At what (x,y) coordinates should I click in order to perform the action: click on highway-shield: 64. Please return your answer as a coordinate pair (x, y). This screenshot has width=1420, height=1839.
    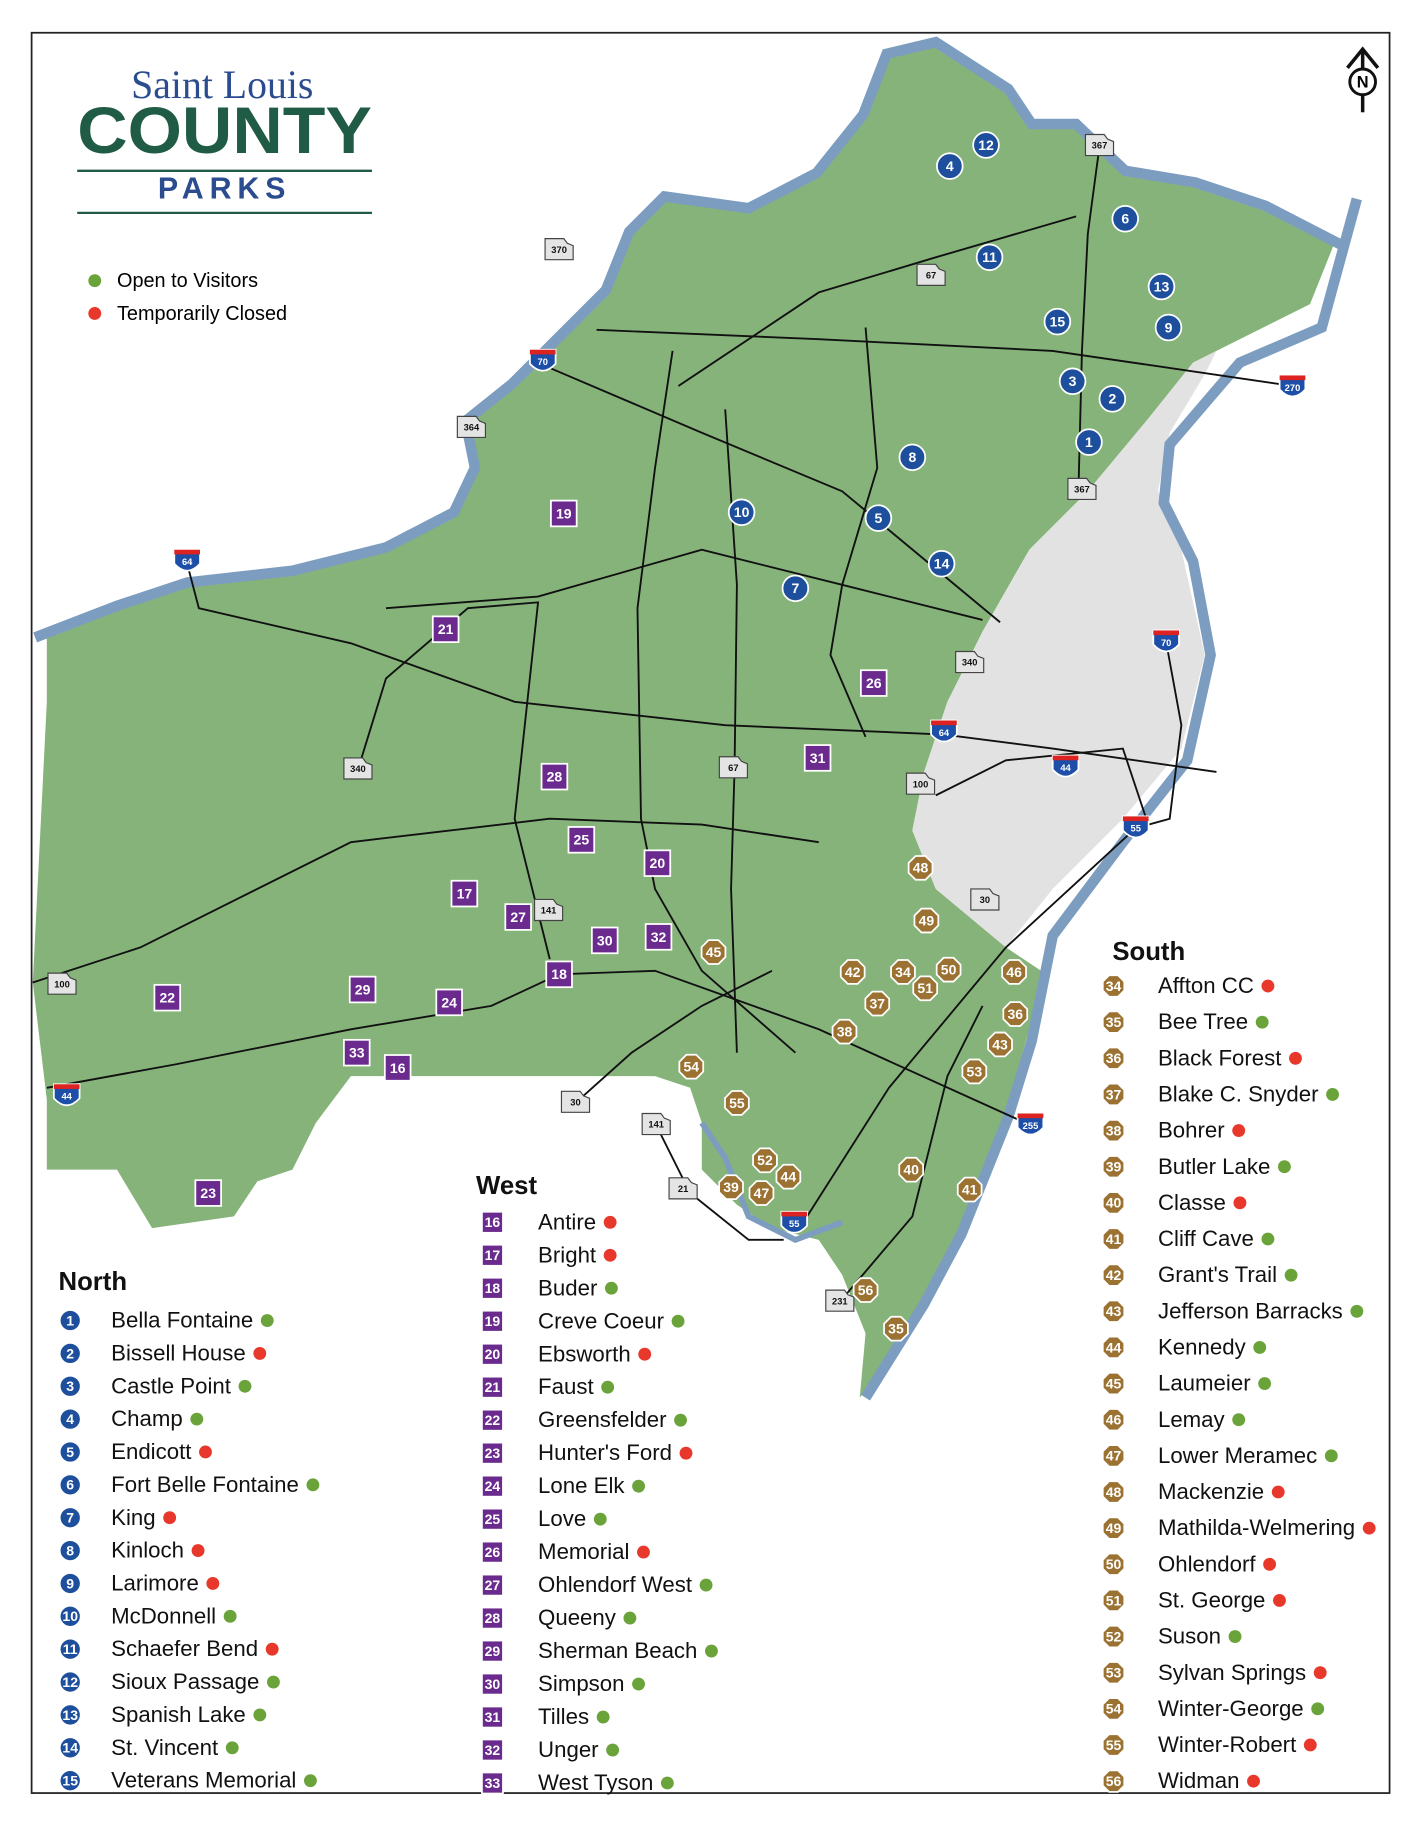
    Looking at the image, I should click on (944, 731).